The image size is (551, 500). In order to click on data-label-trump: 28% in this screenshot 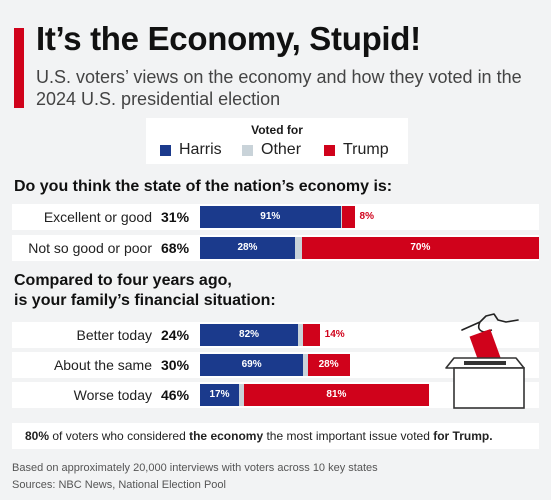, I will do `click(328, 364)`.